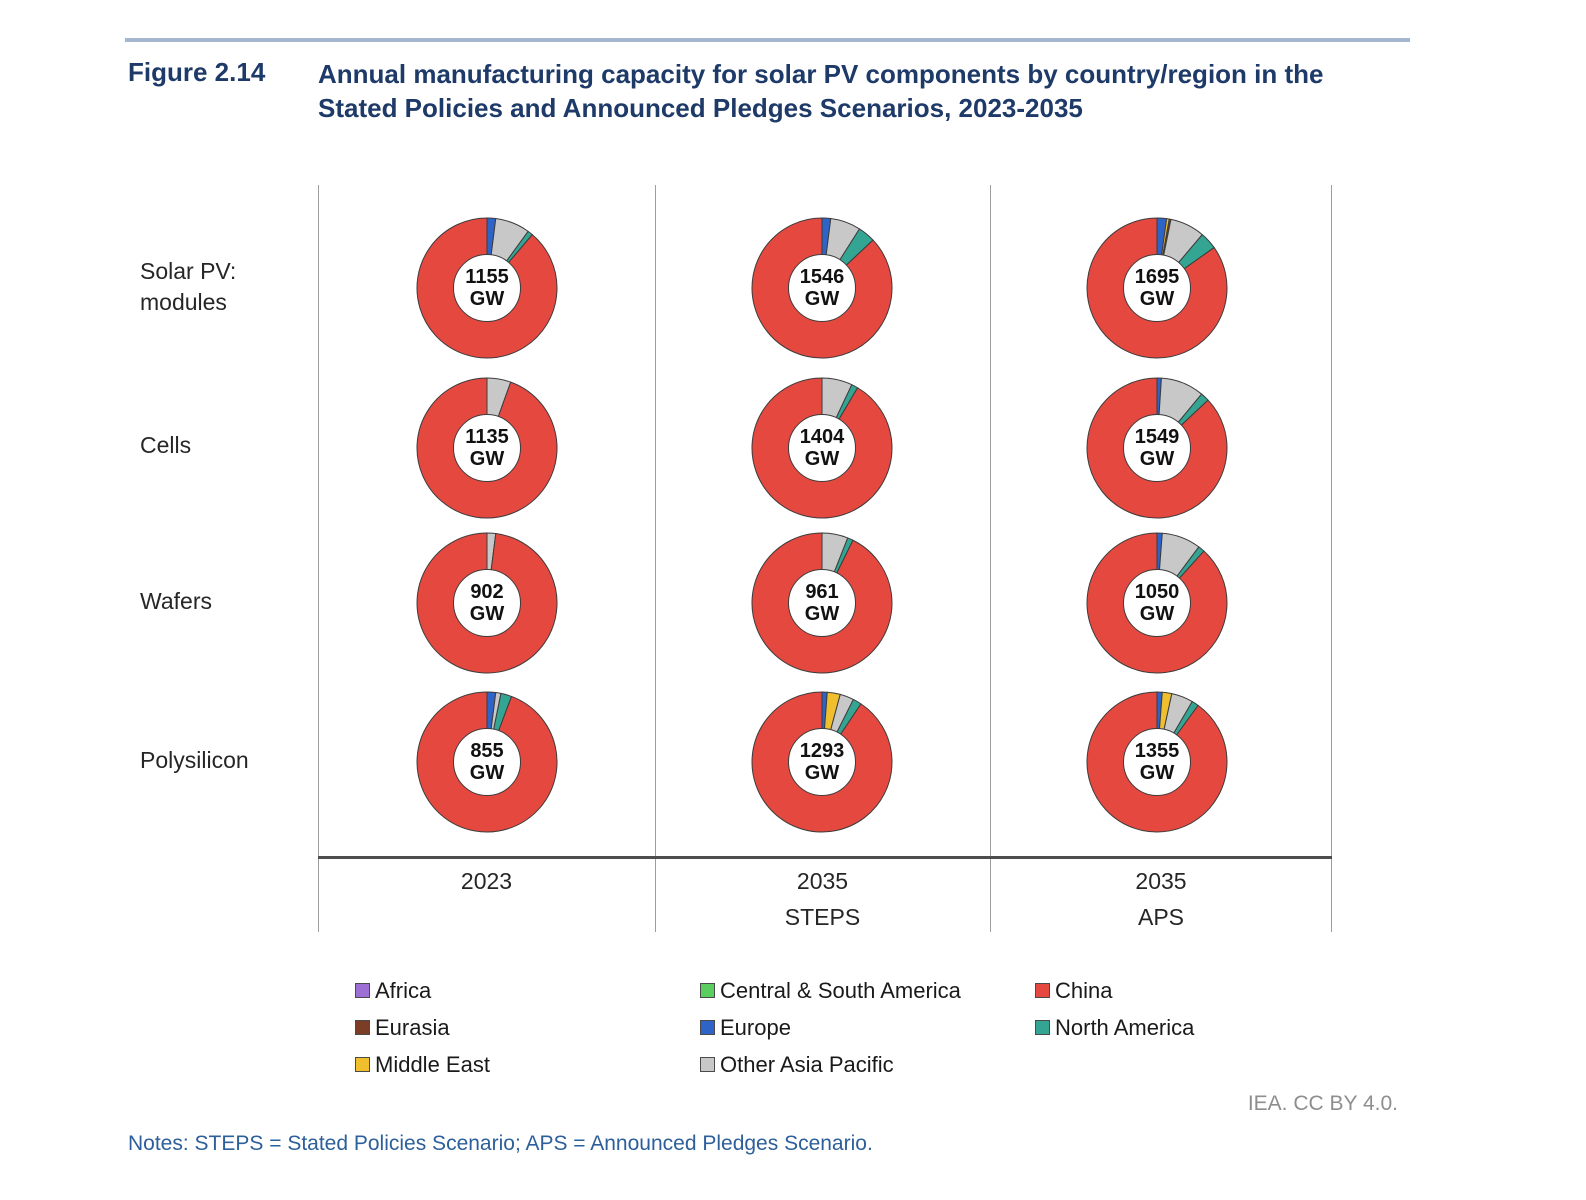 The width and height of the screenshot is (1586, 1200). Describe the element at coordinates (1084, 990) in the screenshot. I see `legend-label: China` at that location.